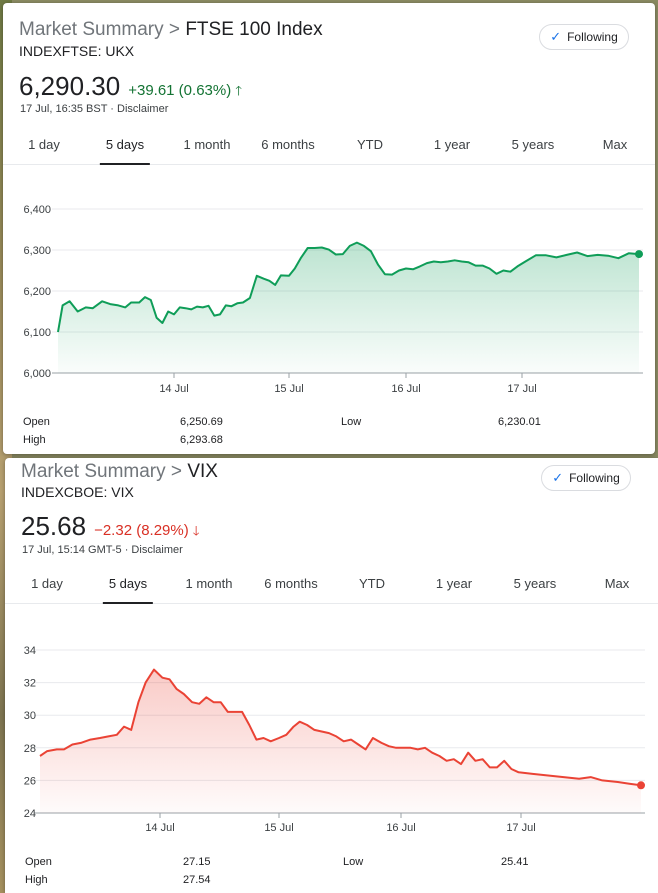  I want to click on y-tick-label: 6,300, so click(37, 251).